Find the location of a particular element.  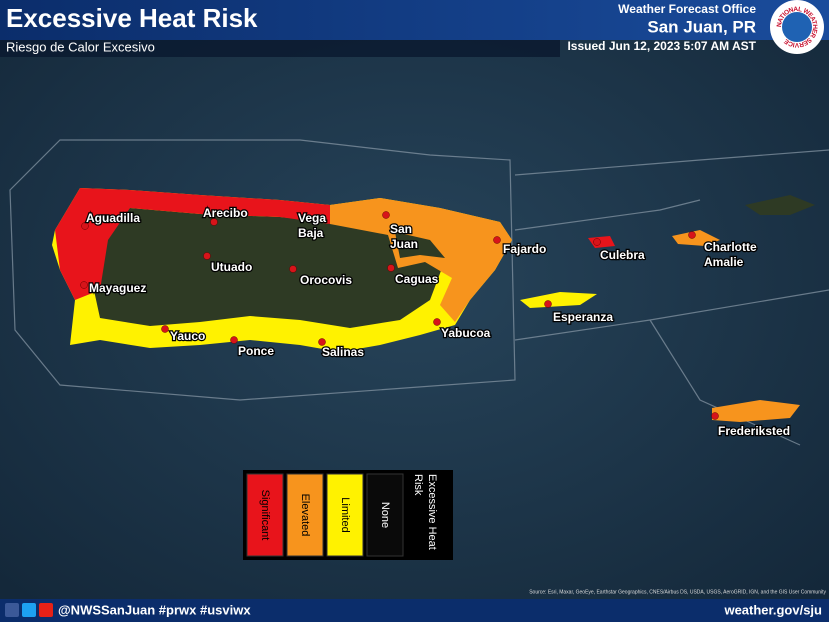

place-label: Arecibo is located at coordinates (225, 213).